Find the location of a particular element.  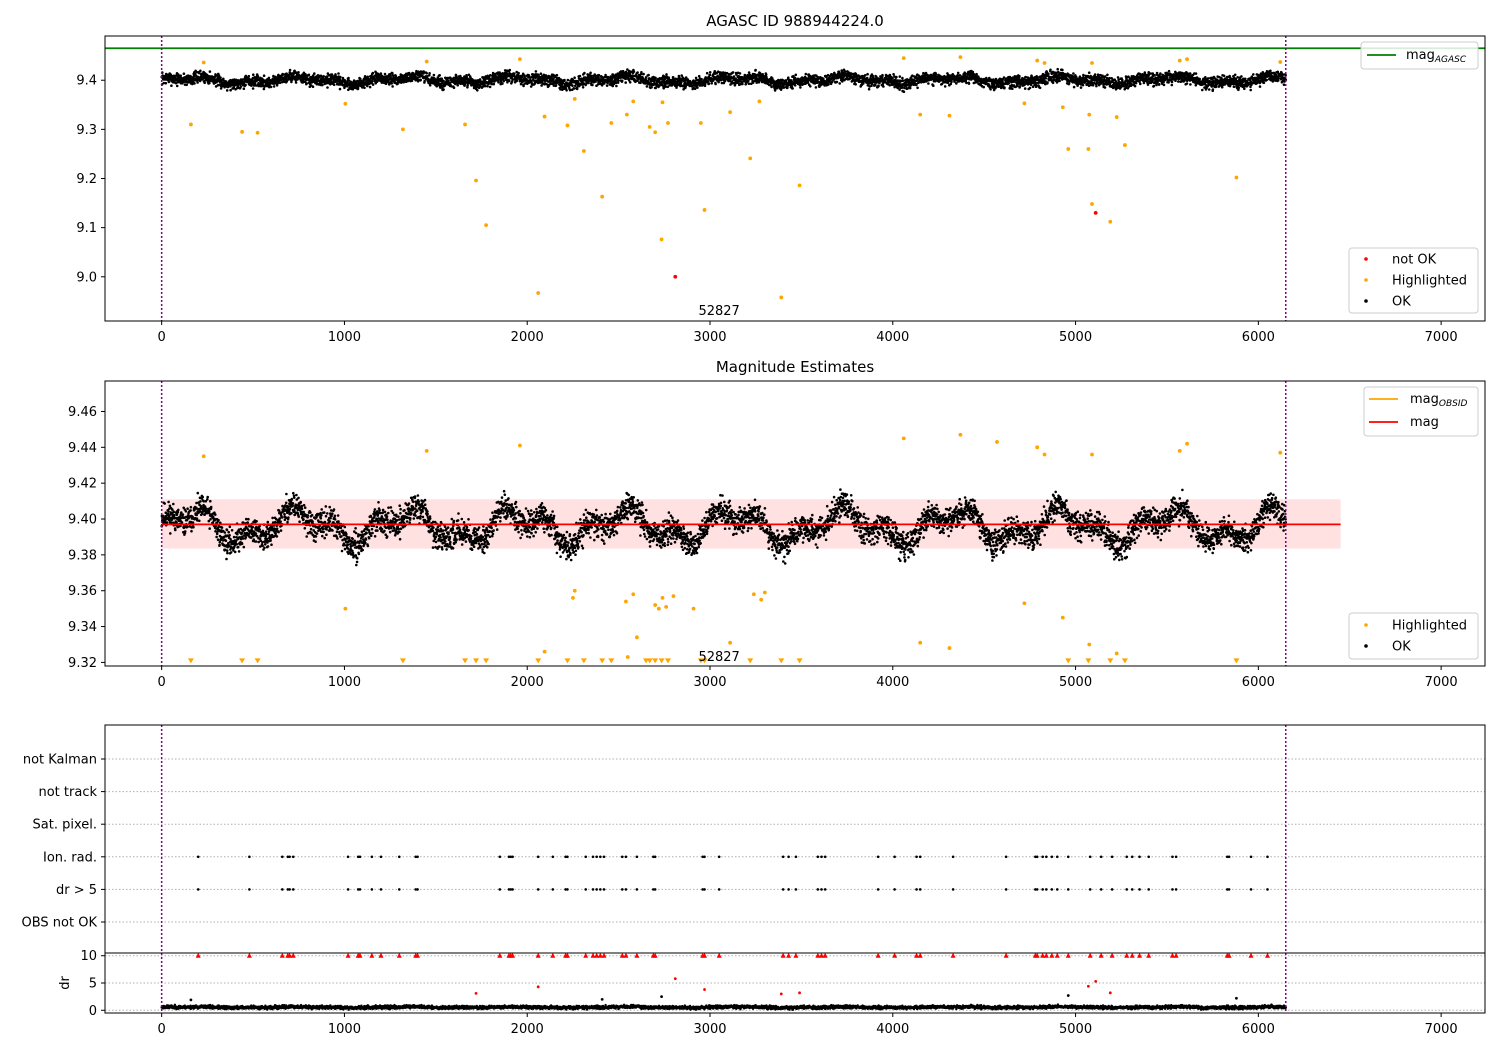

panel3-category-label: not track is located at coordinates (67, 792).